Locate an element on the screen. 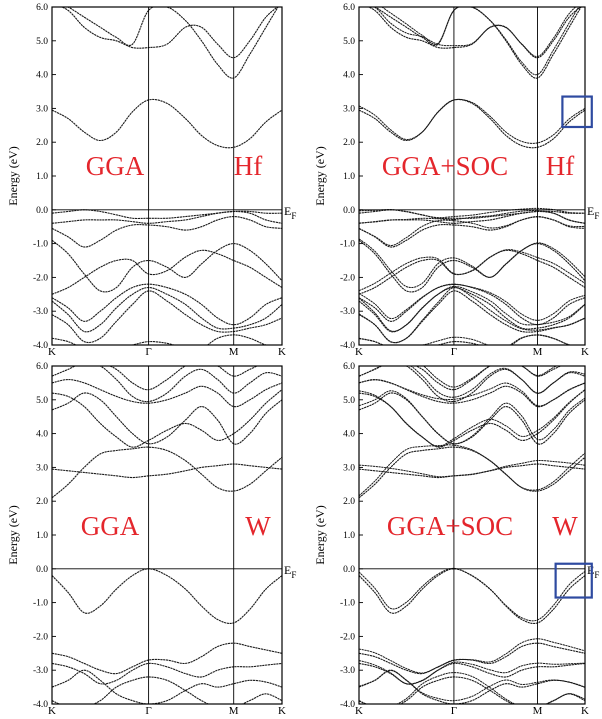  element-label: W is located at coordinates (258, 526).